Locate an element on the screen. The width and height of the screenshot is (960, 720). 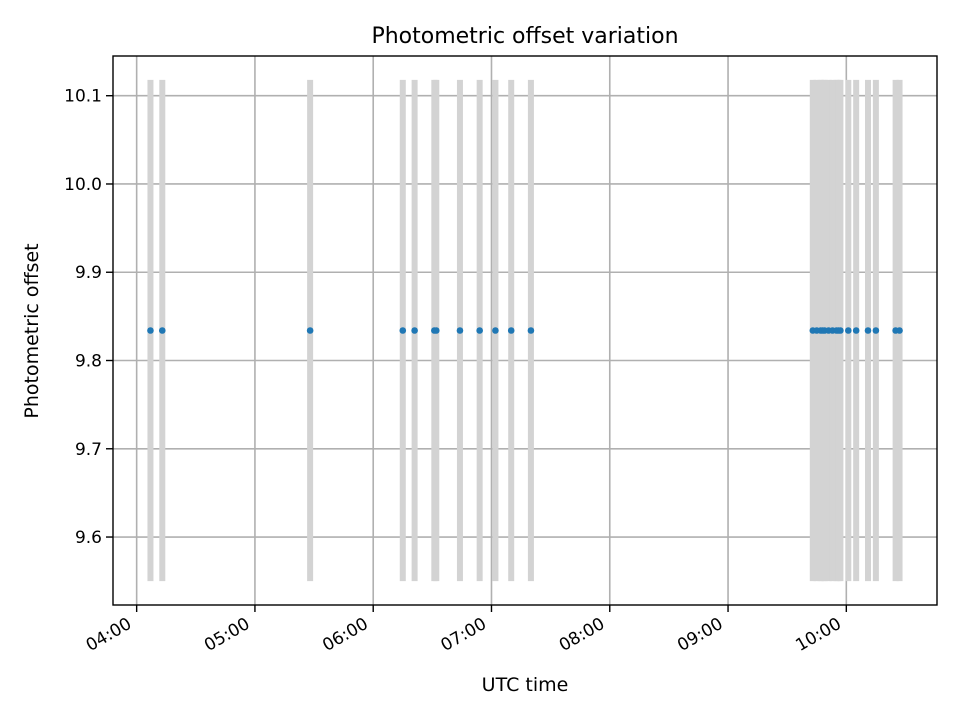
y-tick-label: 9.8 is located at coordinates (88, 362).